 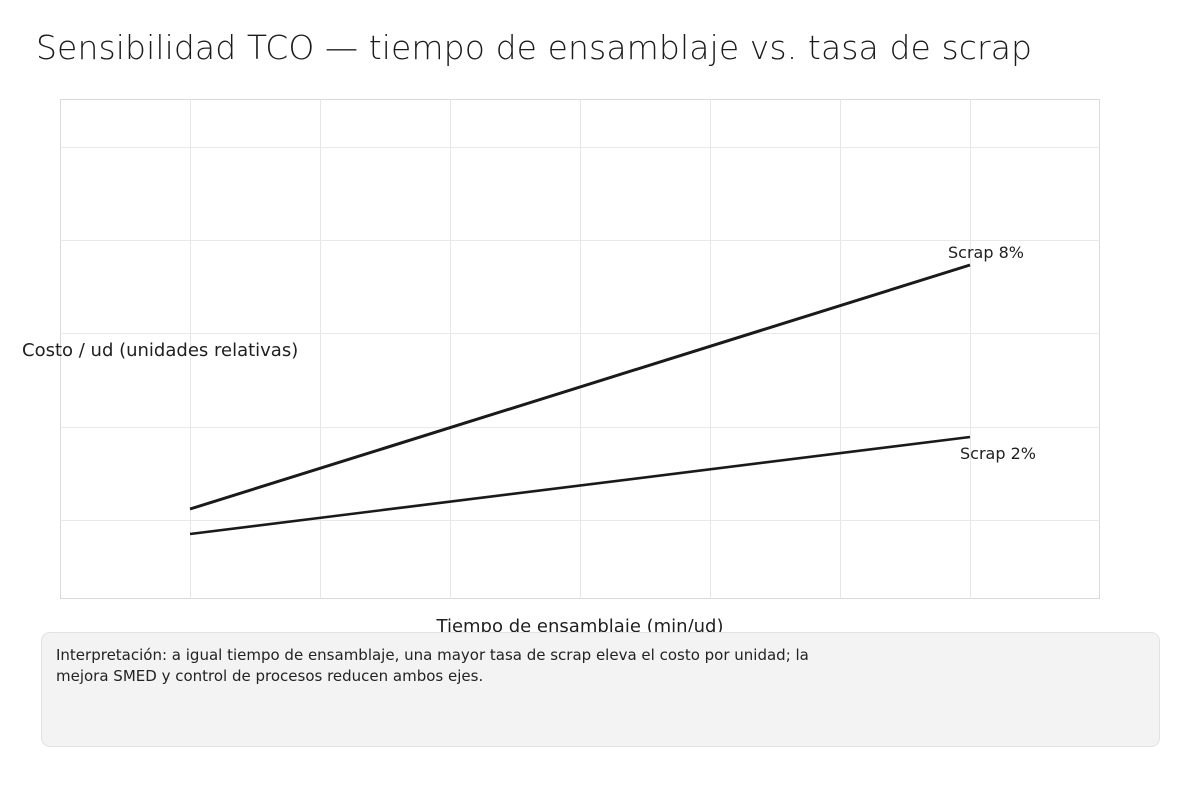 What do you see at coordinates (998, 453) in the screenshot?
I see `series-annotation-scrap-2: Scrap 2%` at bounding box center [998, 453].